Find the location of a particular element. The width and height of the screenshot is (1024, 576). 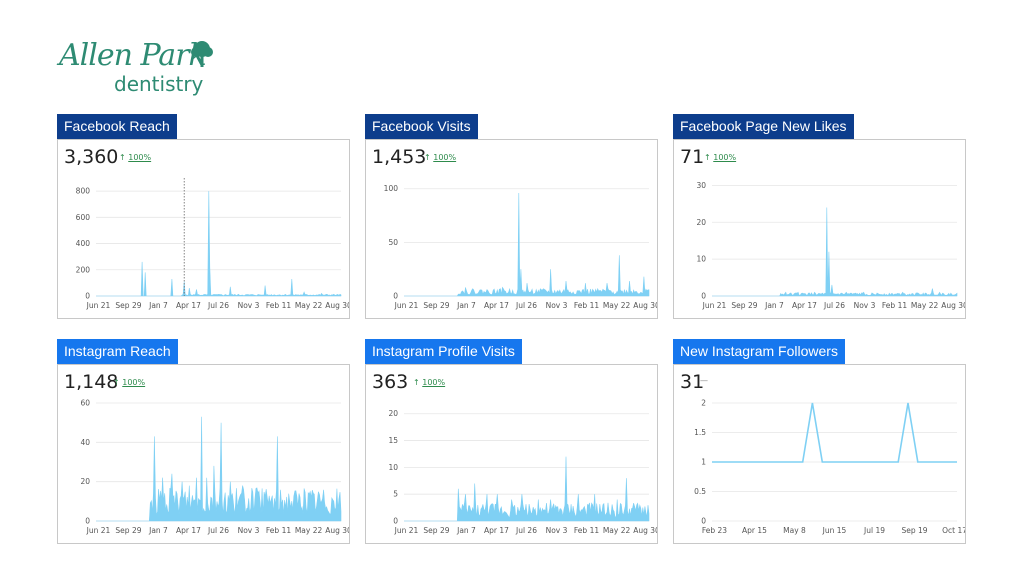

y-tick-label: 1 is located at coordinates (703, 462).